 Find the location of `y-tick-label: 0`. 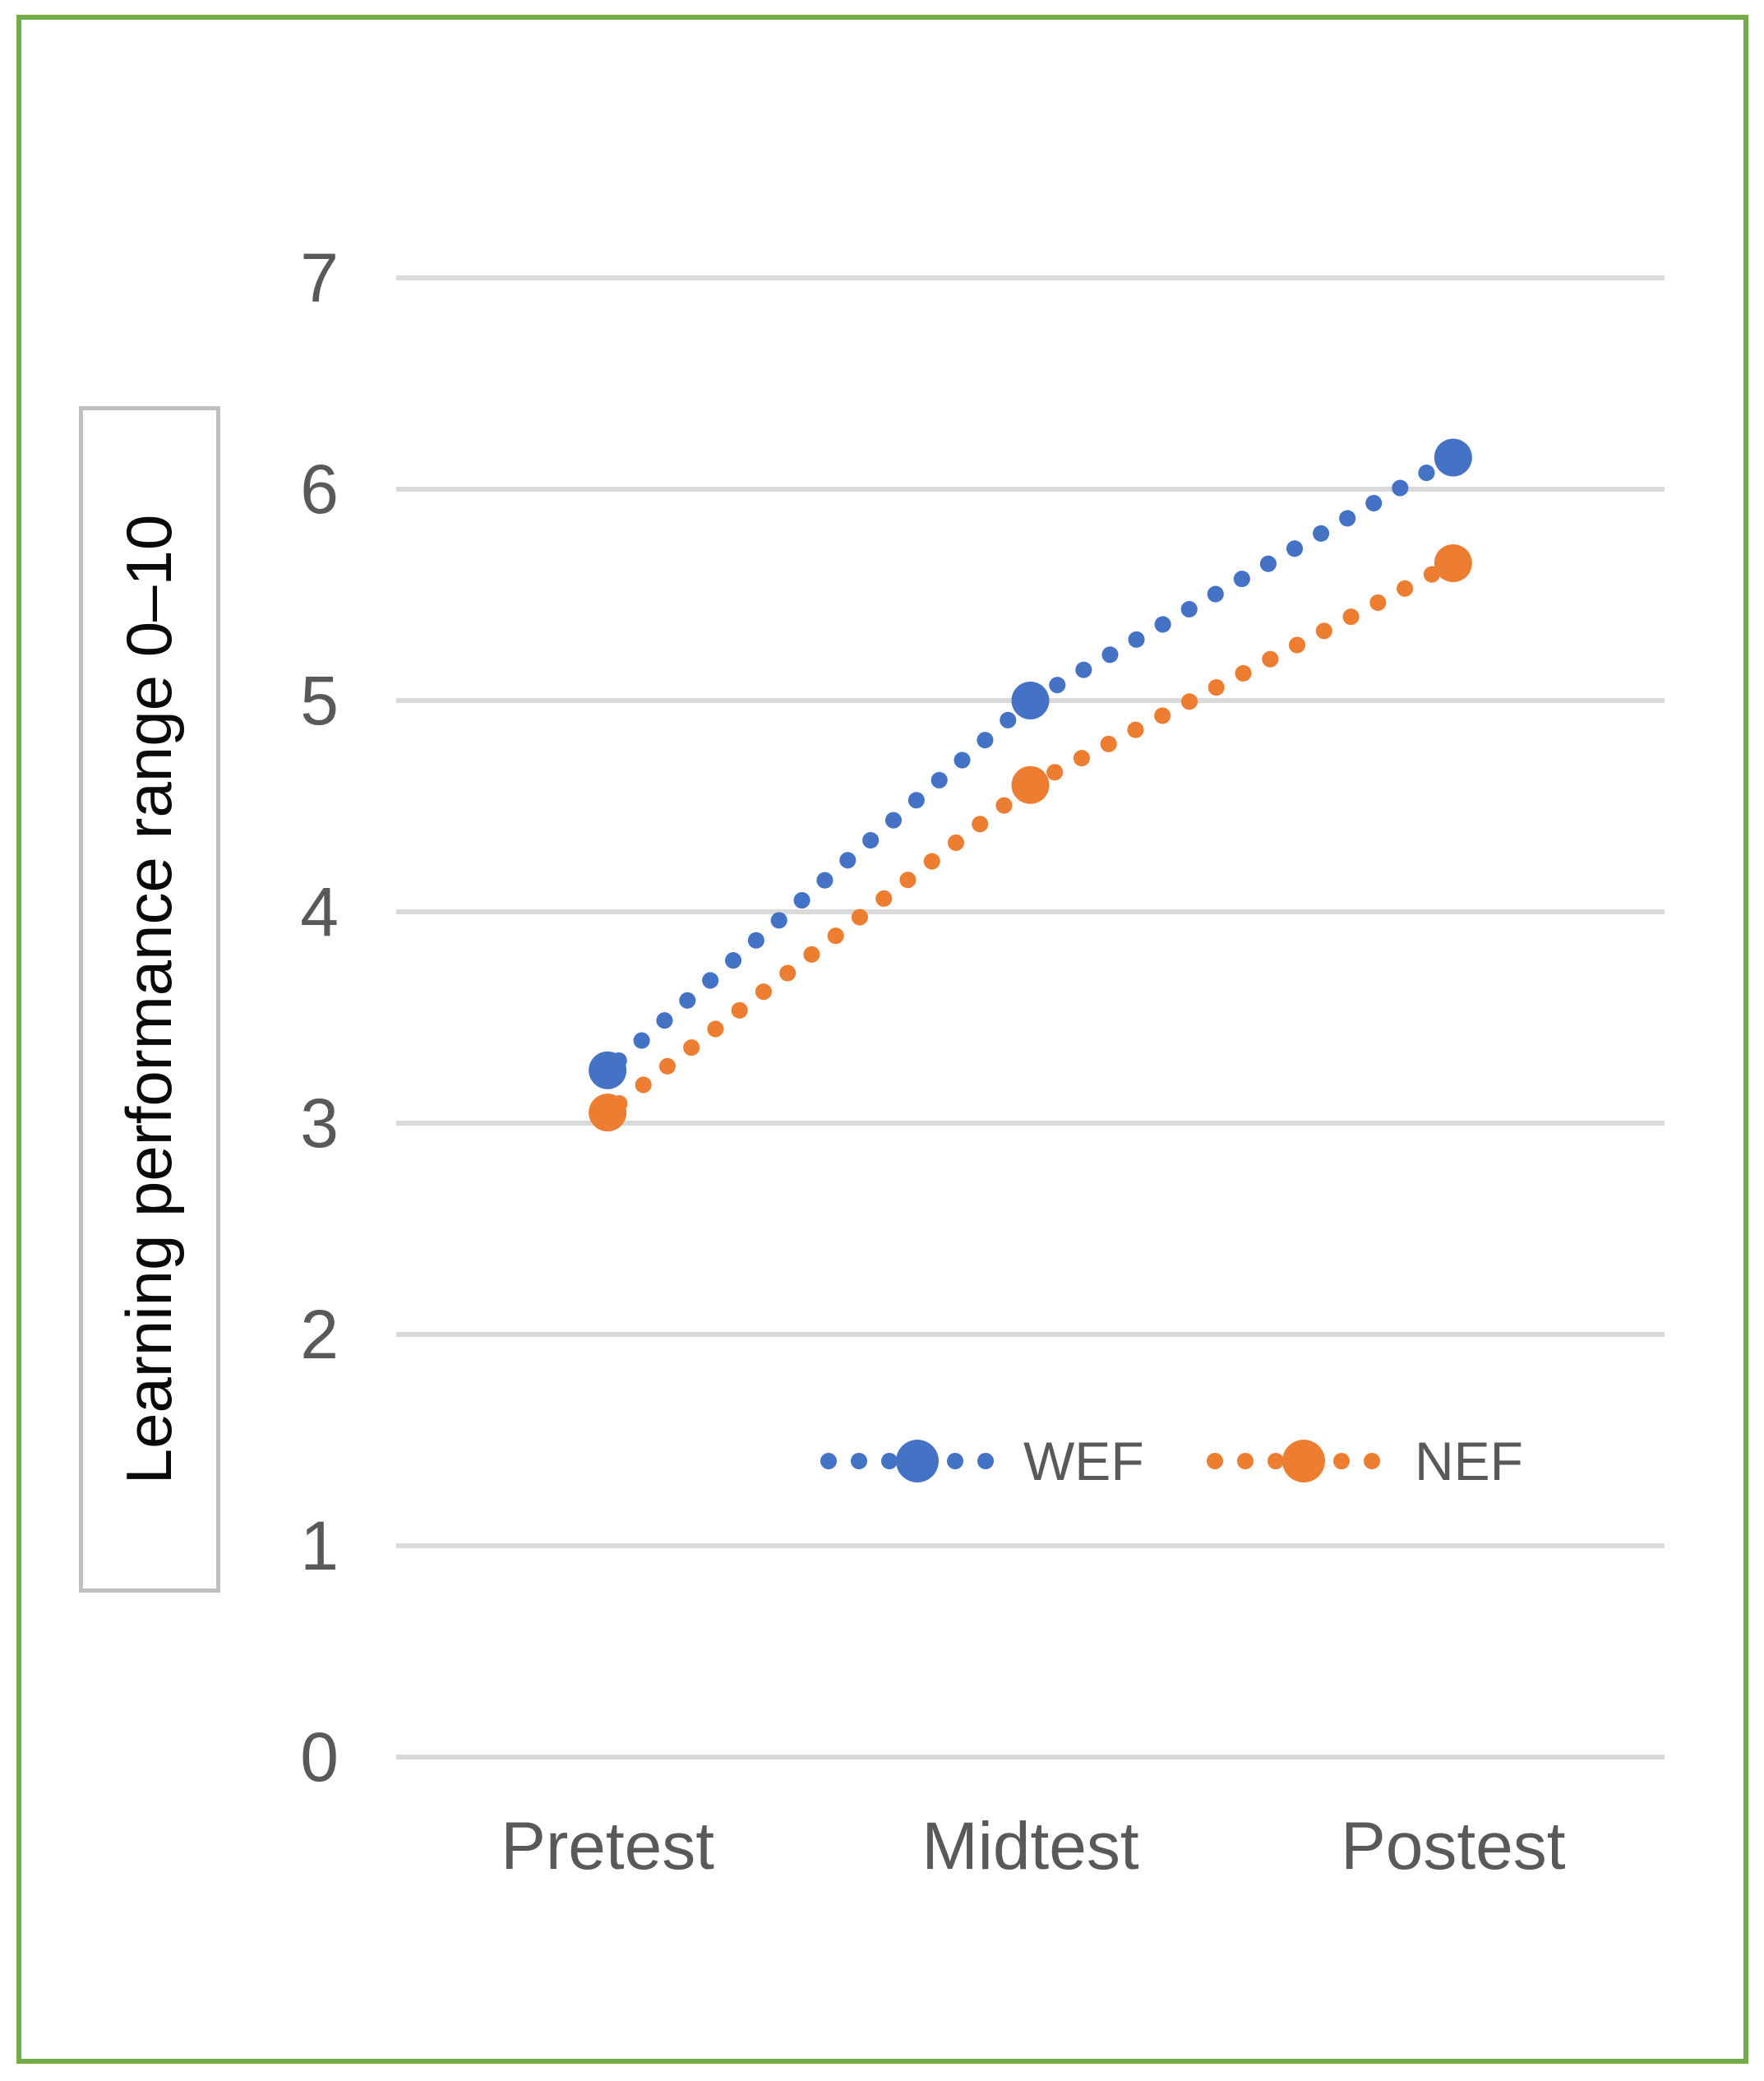

y-tick-label: 0 is located at coordinates (319, 1757).